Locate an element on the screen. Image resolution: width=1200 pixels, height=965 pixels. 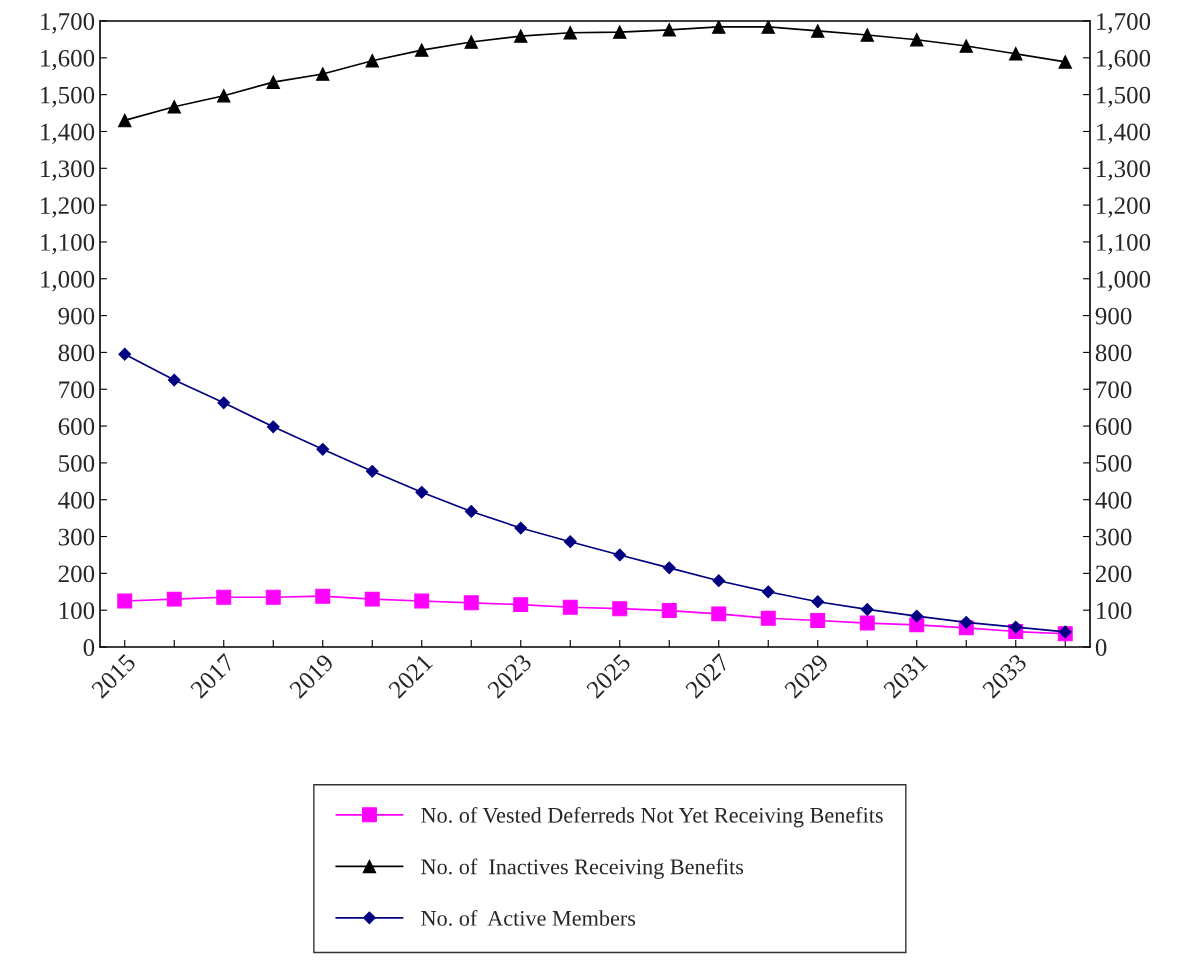
y2-tick-label: 400 is located at coordinates (1113, 500).